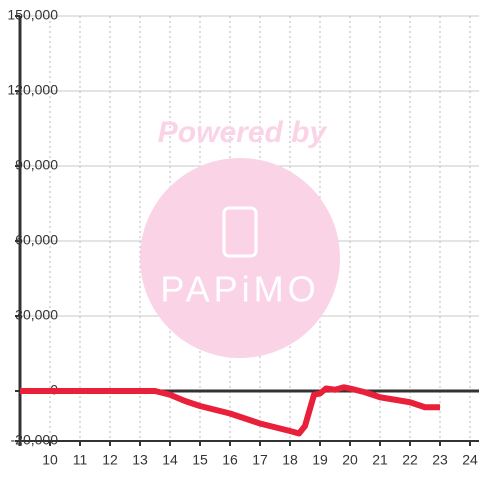  Describe the element at coordinates (35, 440) in the screenshot. I see `y-tick-label: -20,000` at that location.